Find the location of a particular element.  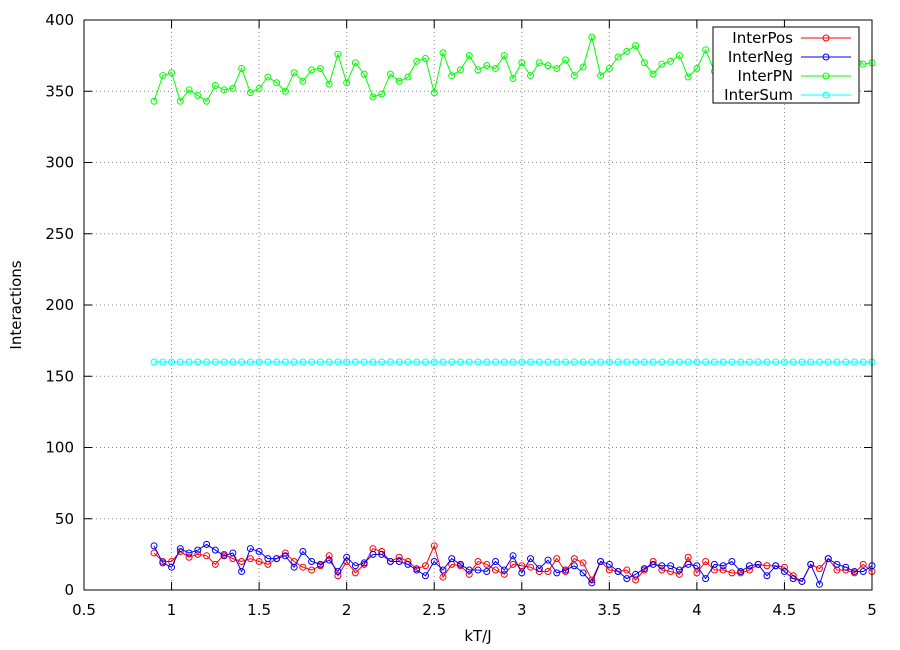

legend-marker-interpos is located at coordinates (826, 38).